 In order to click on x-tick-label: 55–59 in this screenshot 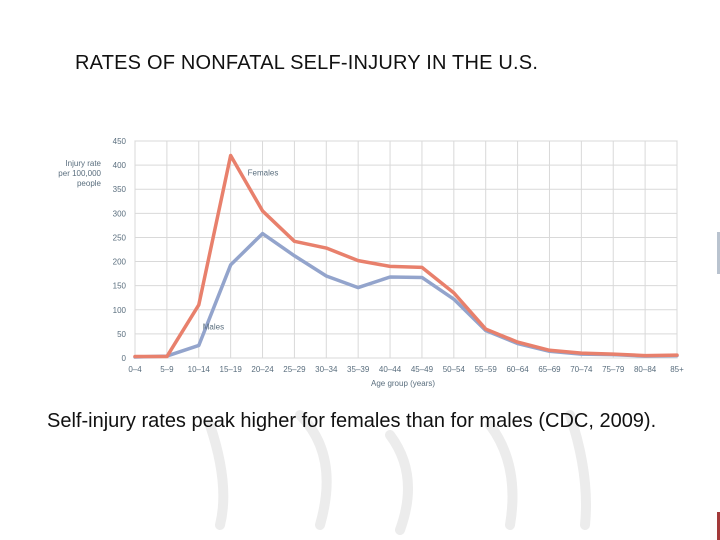, I will do `click(486, 369)`.